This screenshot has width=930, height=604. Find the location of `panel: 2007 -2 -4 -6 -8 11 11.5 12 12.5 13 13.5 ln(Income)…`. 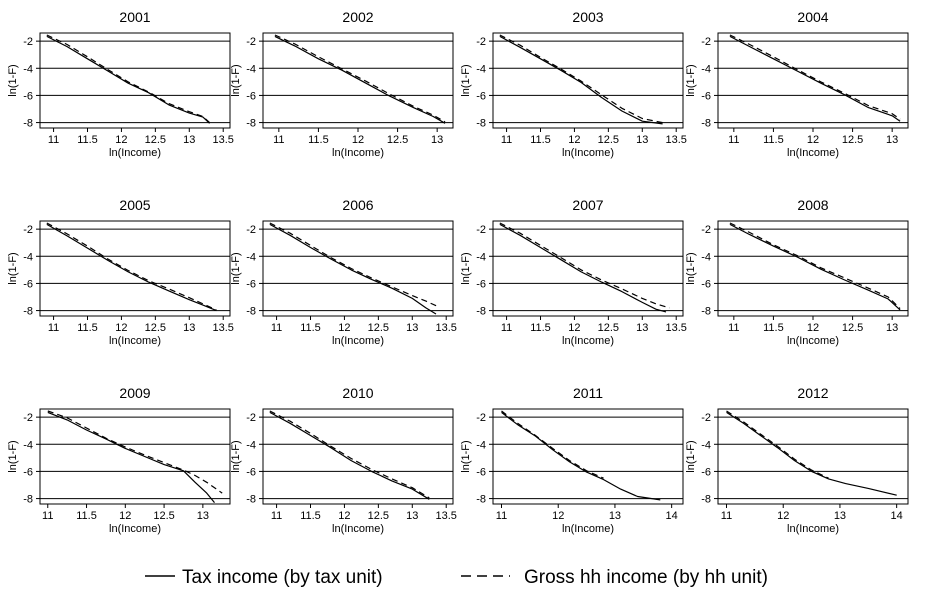

panel: 2007 -2 -4 -6 -8 11 11.5 12 12.5 13 13.5 ln(Income)… is located at coordinates (573, 272).